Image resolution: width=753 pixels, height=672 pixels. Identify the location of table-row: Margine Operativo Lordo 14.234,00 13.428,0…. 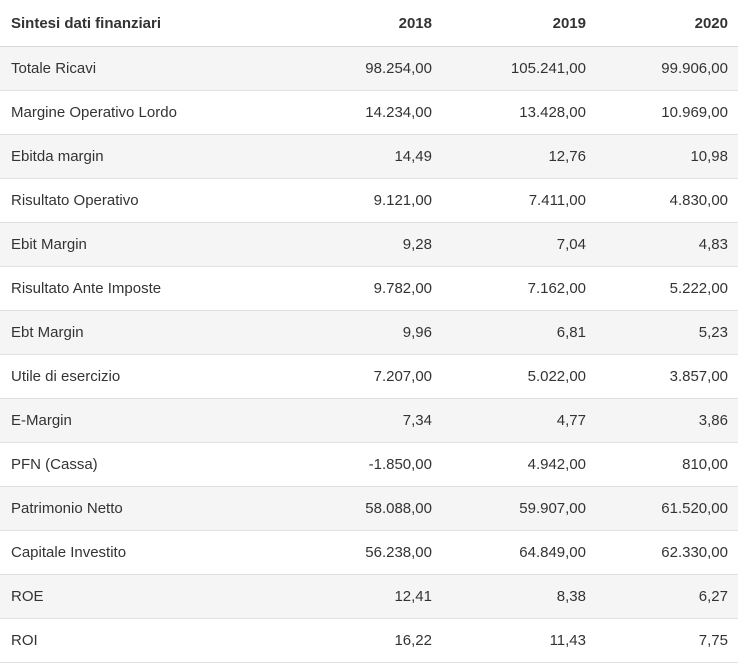
(369, 112).